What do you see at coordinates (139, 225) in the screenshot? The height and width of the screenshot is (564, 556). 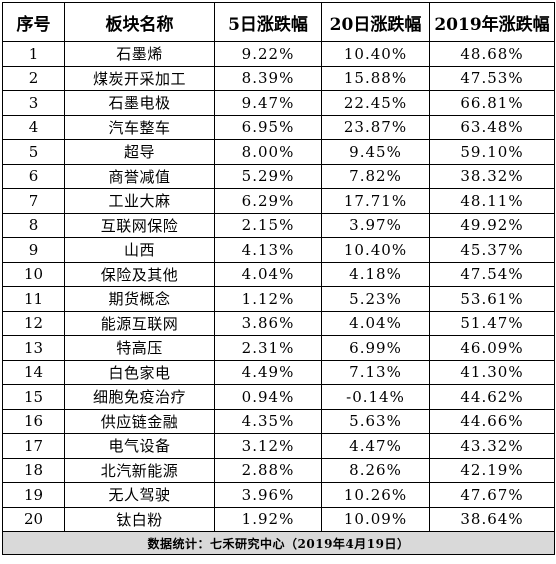 I see `cell-sector-name: 互联网保险` at bounding box center [139, 225].